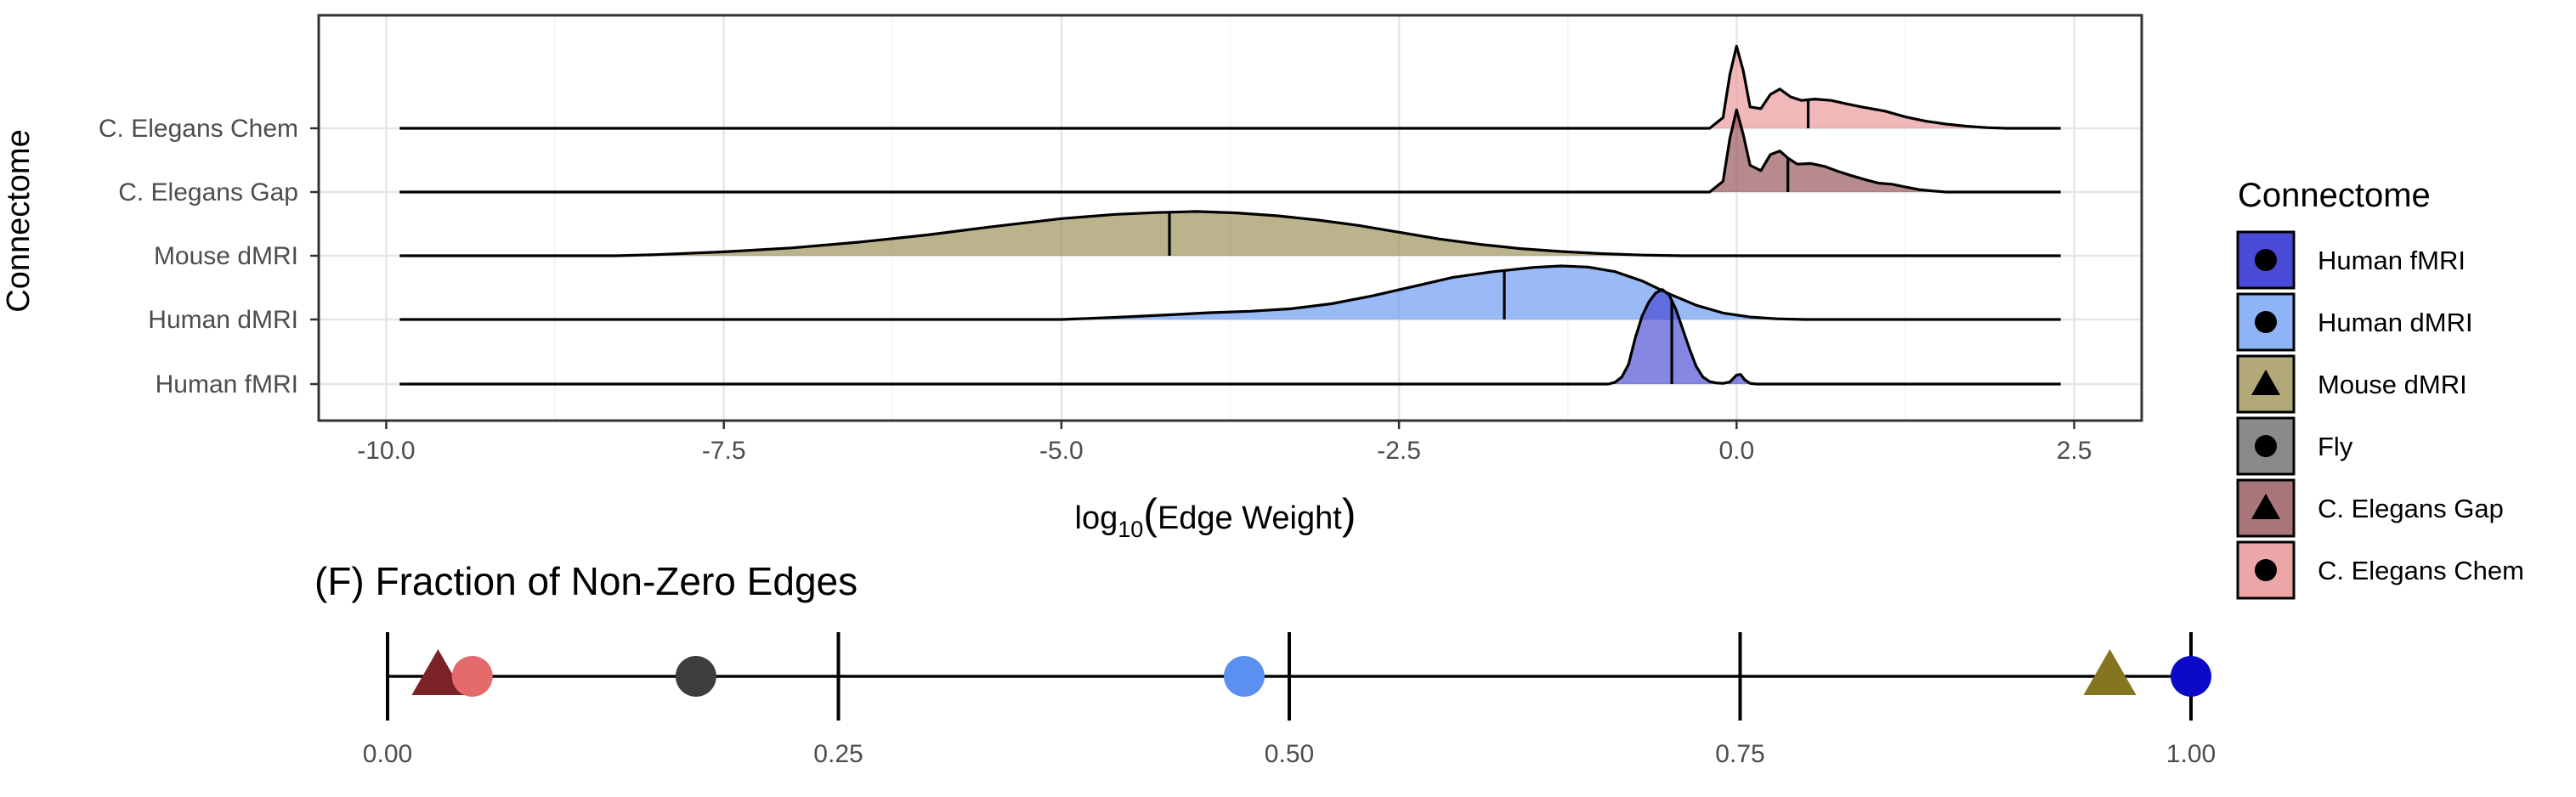 The height and width of the screenshot is (797, 2576). Describe the element at coordinates (2191, 754) in the screenshot. I see `fraction-tick-label: 1.00` at that location.